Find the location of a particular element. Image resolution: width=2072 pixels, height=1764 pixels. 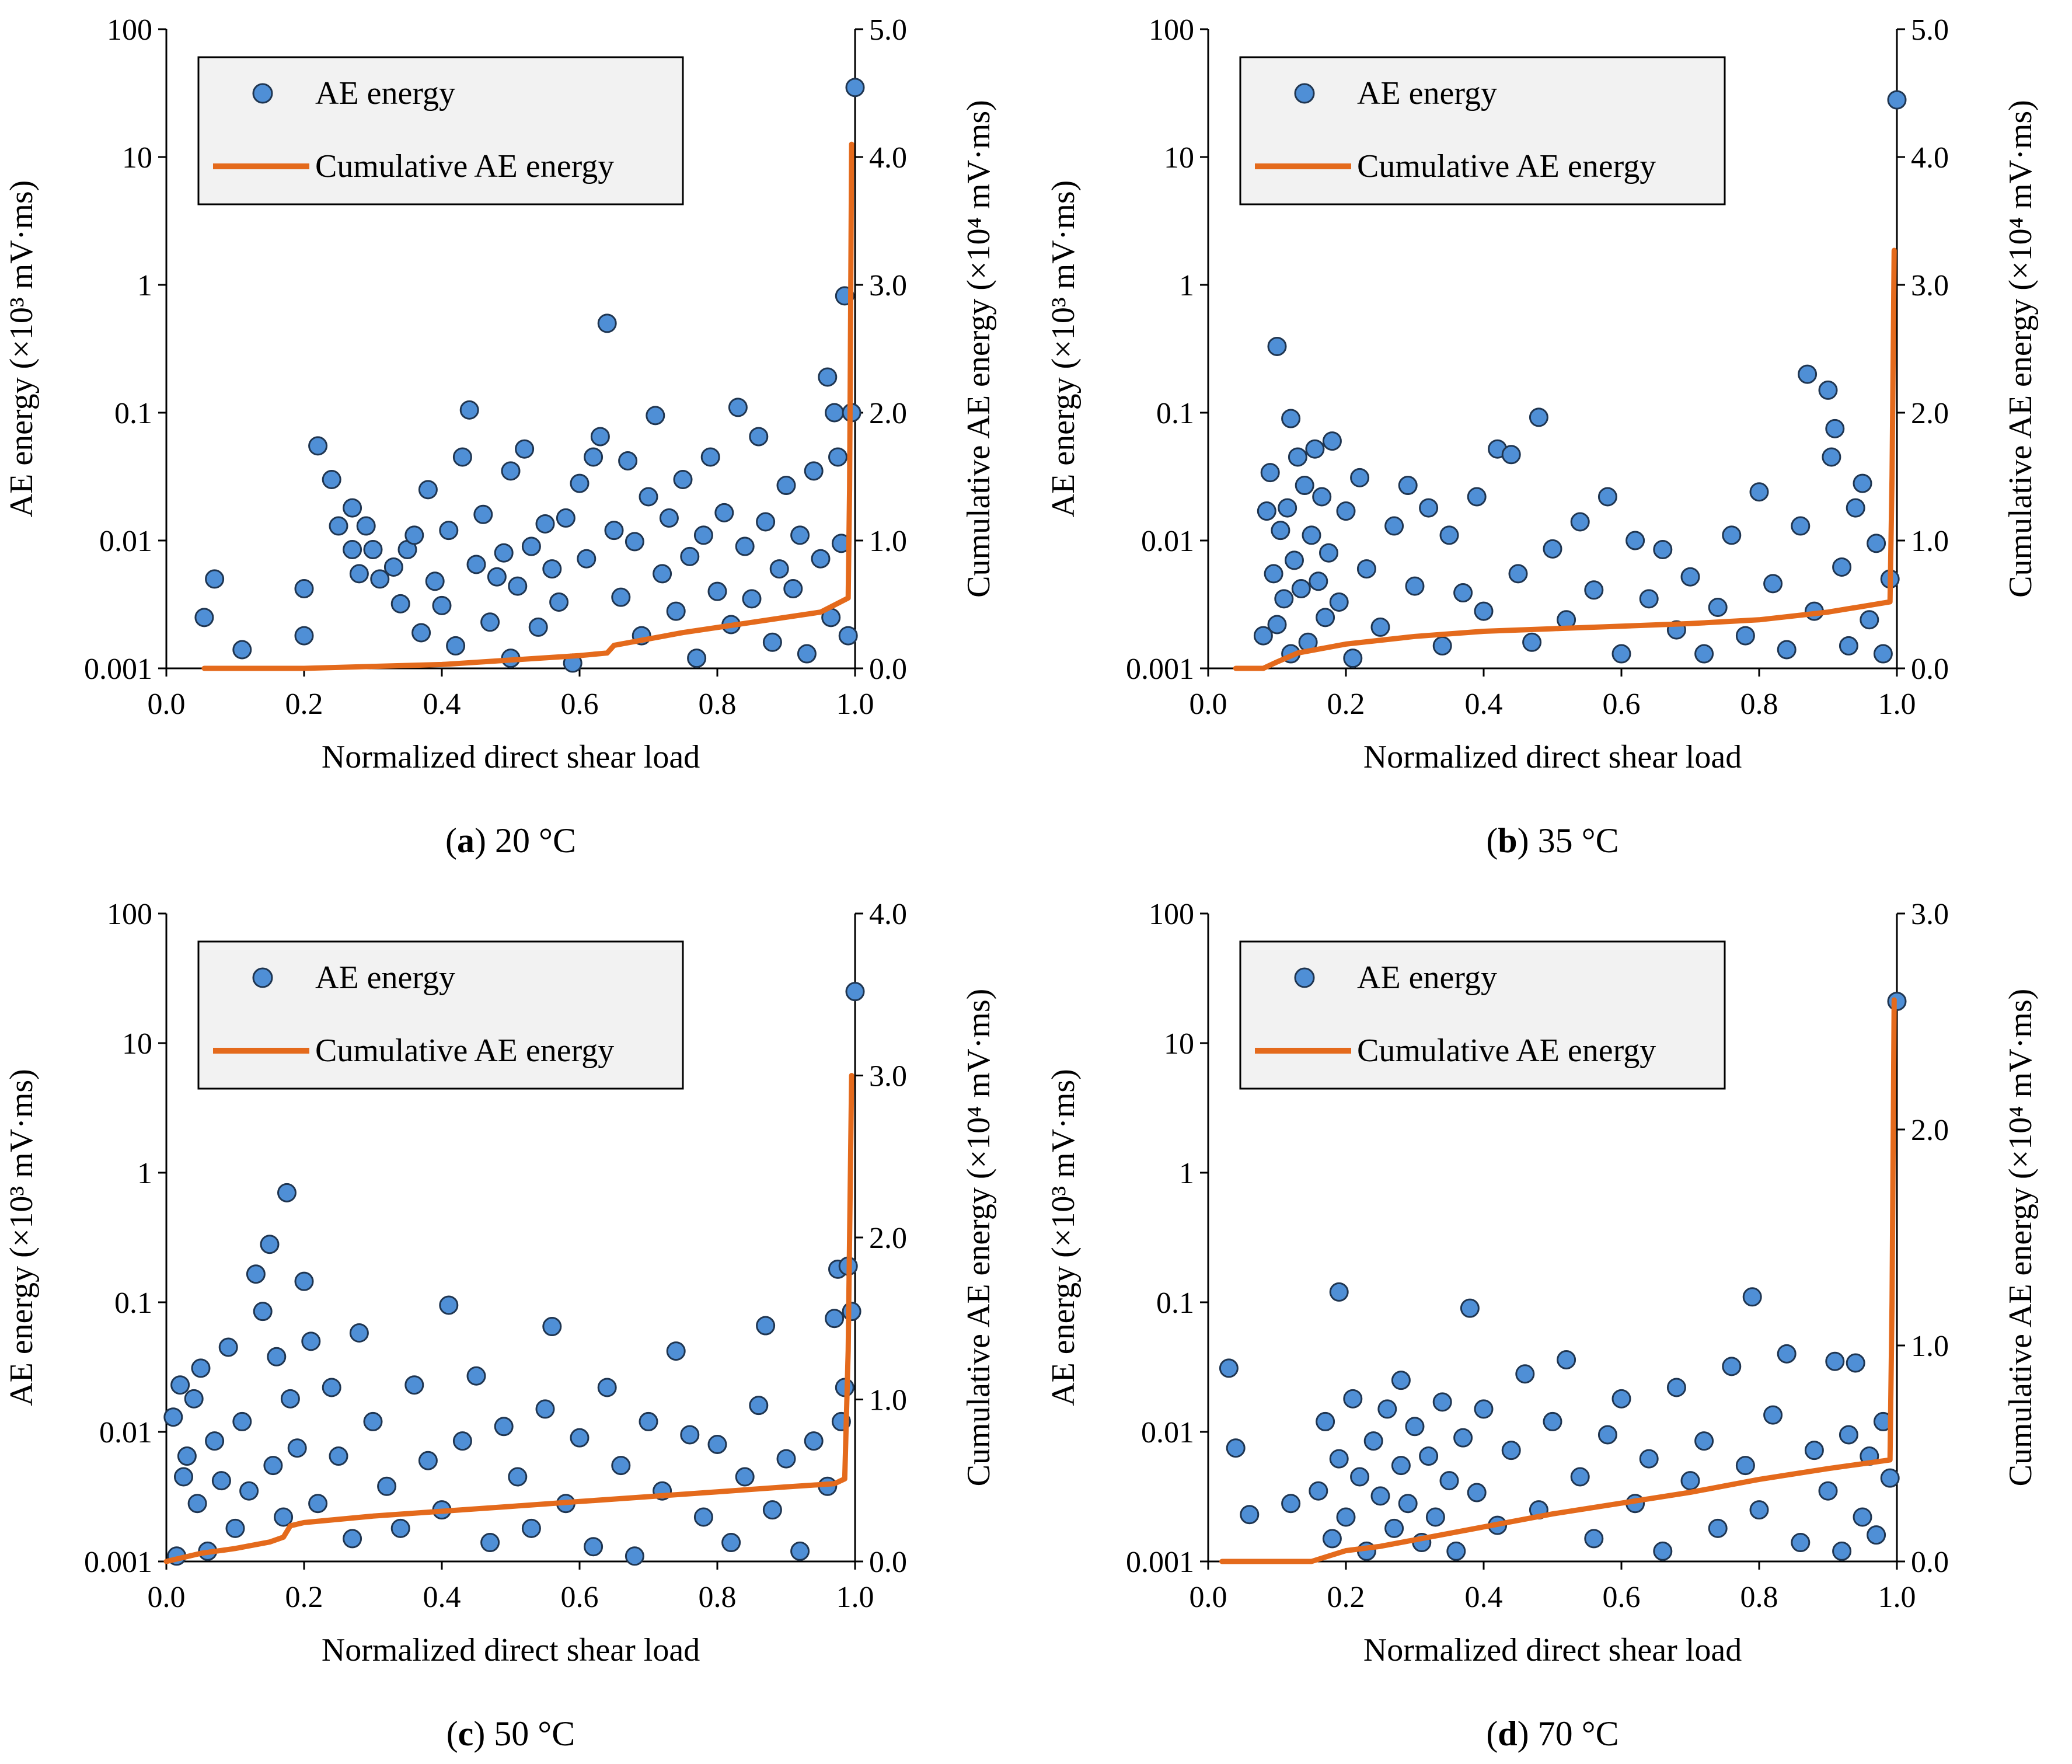

legend-label-cumulative: Cumulative AE energy is located at coordinates (1506, 166).